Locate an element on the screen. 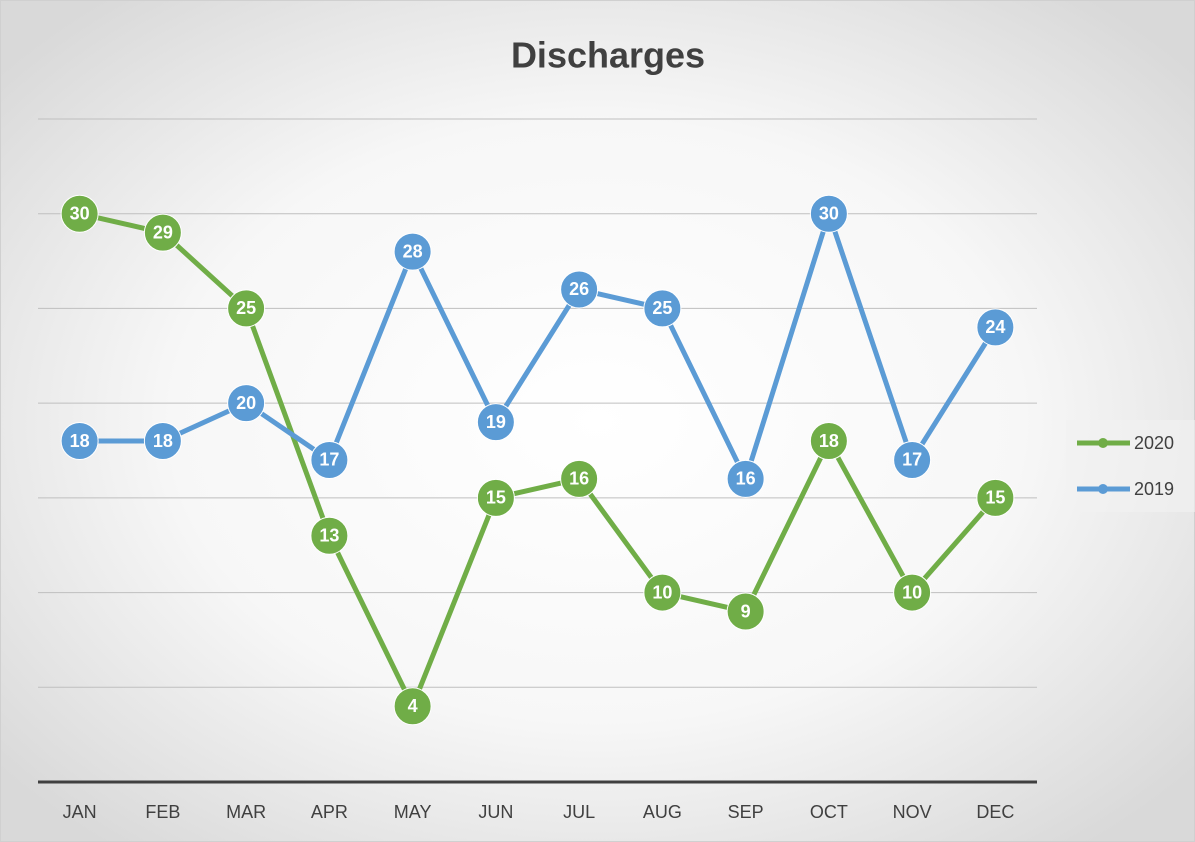 This screenshot has width=1195, height=842. chart-title: Discharges is located at coordinates (608, 55).